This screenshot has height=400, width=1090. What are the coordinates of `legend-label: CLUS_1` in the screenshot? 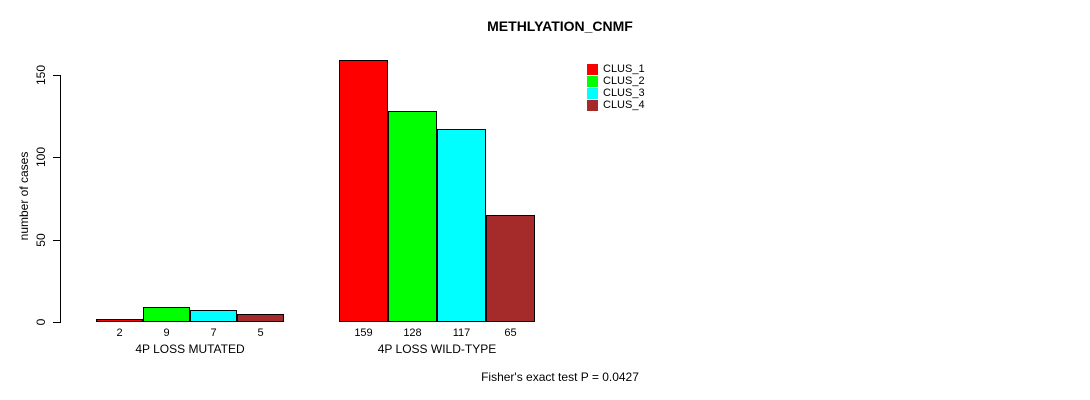 It's located at (624, 69).